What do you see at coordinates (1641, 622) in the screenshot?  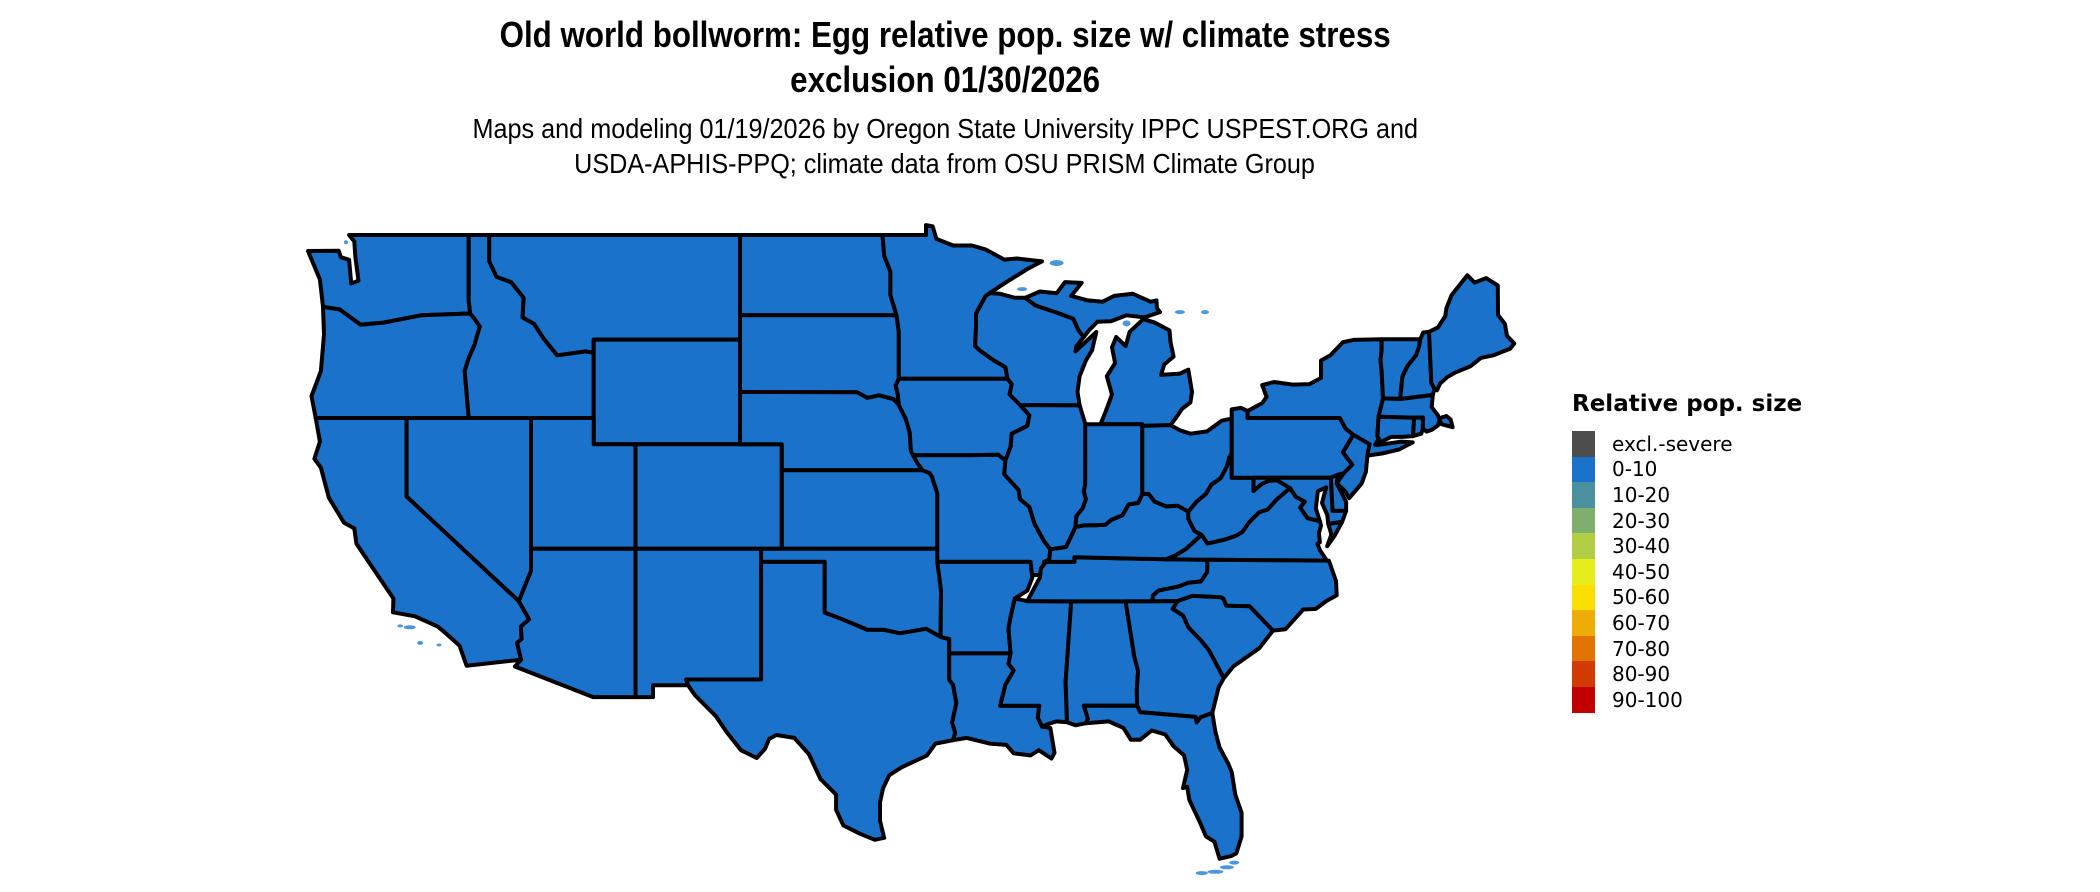 I see `legend-label: 60-70` at bounding box center [1641, 622].